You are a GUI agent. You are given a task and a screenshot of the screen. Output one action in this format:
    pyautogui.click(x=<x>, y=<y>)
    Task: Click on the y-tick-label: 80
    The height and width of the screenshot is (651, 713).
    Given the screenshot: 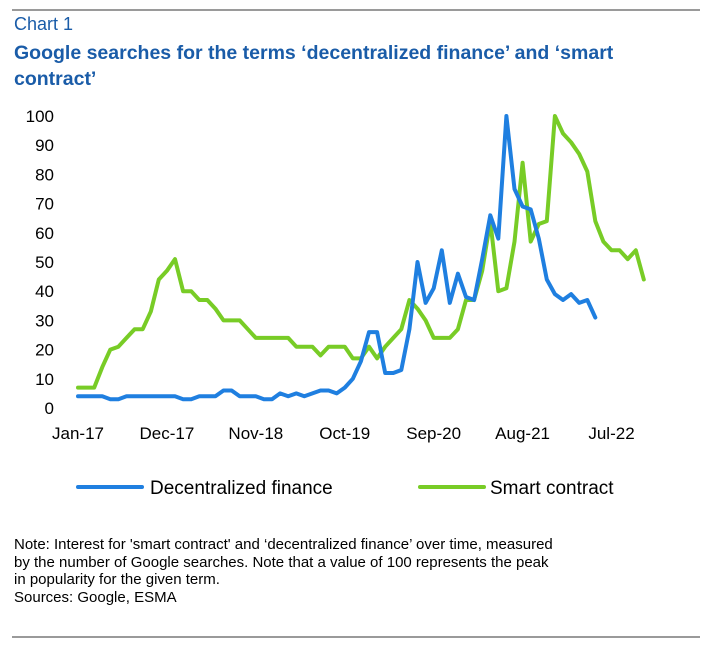 What is the action you would take?
    pyautogui.click(x=44, y=174)
    